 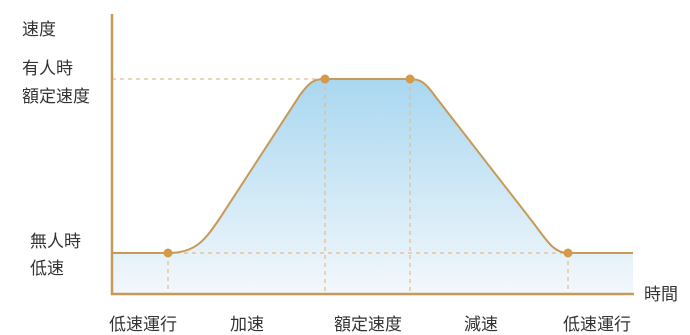 What do you see at coordinates (597, 325) in the screenshot?
I see `phase-label-low-end: 低速運行` at bounding box center [597, 325].